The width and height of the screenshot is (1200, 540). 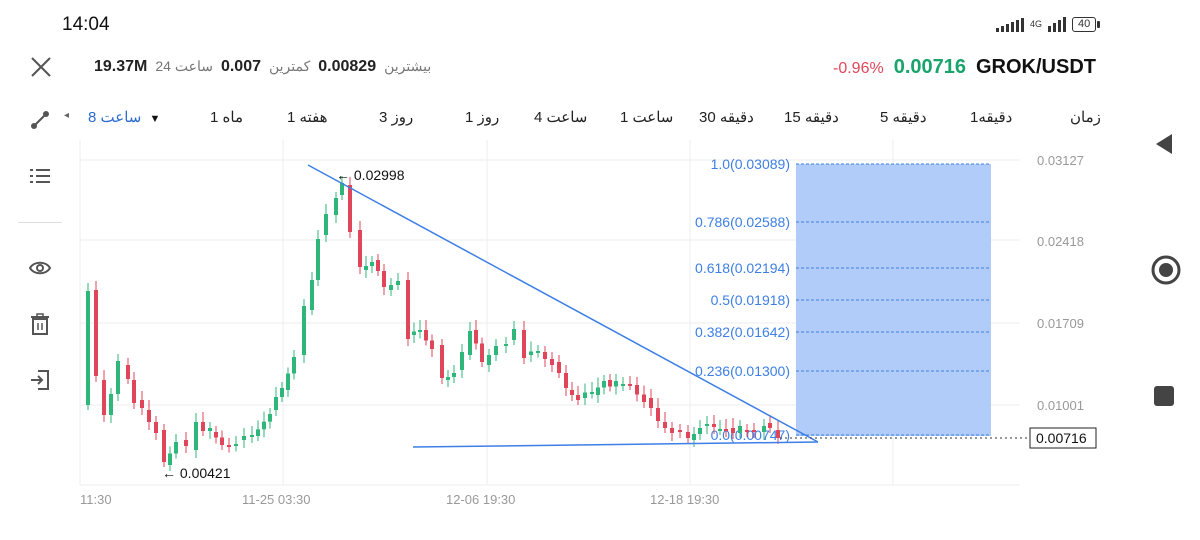 What do you see at coordinates (408, 66) in the screenshot?
I see `high-label: بیشترین` at bounding box center [408, 66].